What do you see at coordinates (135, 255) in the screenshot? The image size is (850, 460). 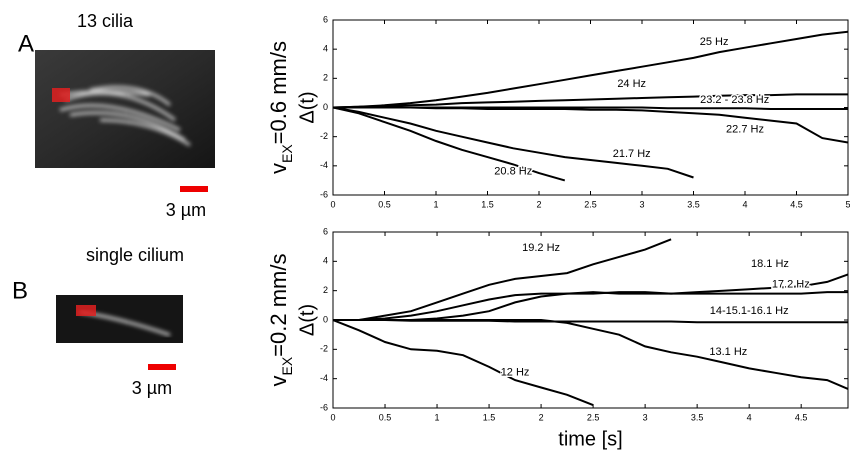 I see `panel-caption: single cilium` at bounding box center [135, 255].